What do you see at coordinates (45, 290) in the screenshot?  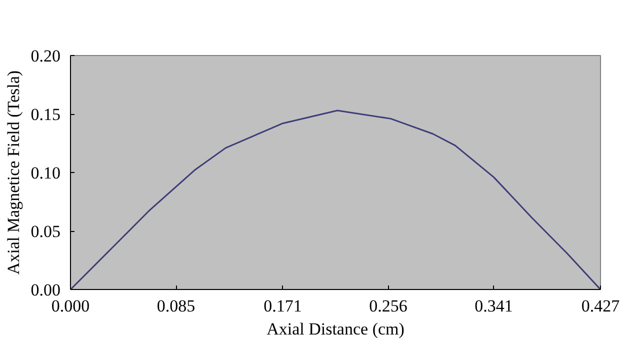 I see `y-tick-label: 0.00` at bounding box center [45, 290].